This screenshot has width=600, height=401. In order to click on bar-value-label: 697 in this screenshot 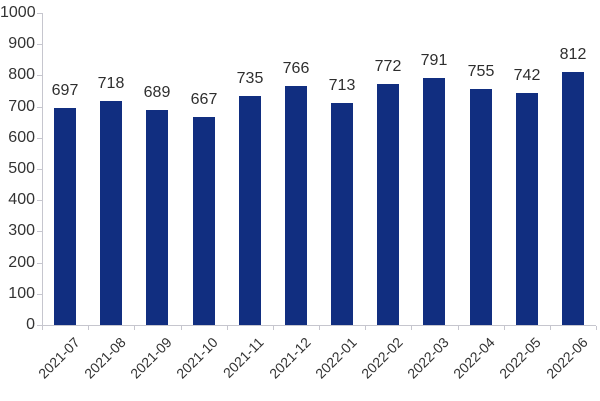, I will do `click(65, 90)`.